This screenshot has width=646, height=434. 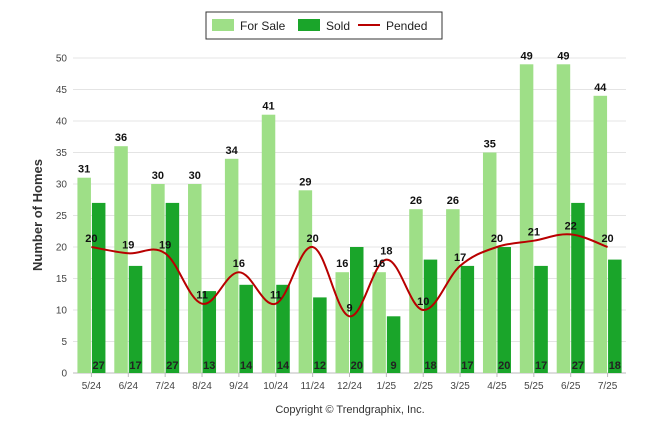 What do you see at coordinates (62, 90) in the screenshot?
I see `y-tick-label: 45` at bounding box center [62, 90].